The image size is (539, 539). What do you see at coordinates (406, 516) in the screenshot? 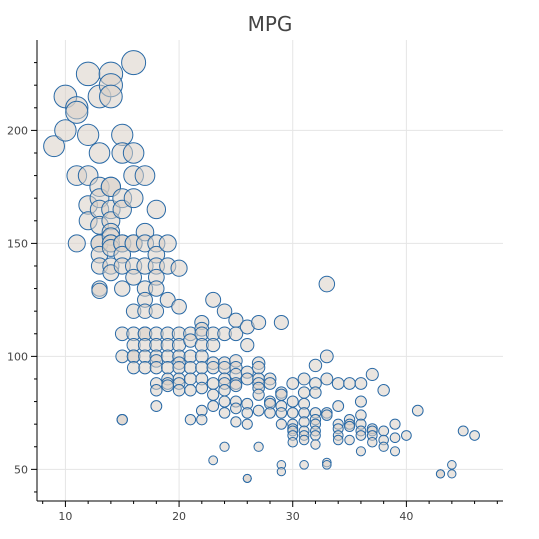
I see `x-tick-label: 40` at bounding box center [406, 516].